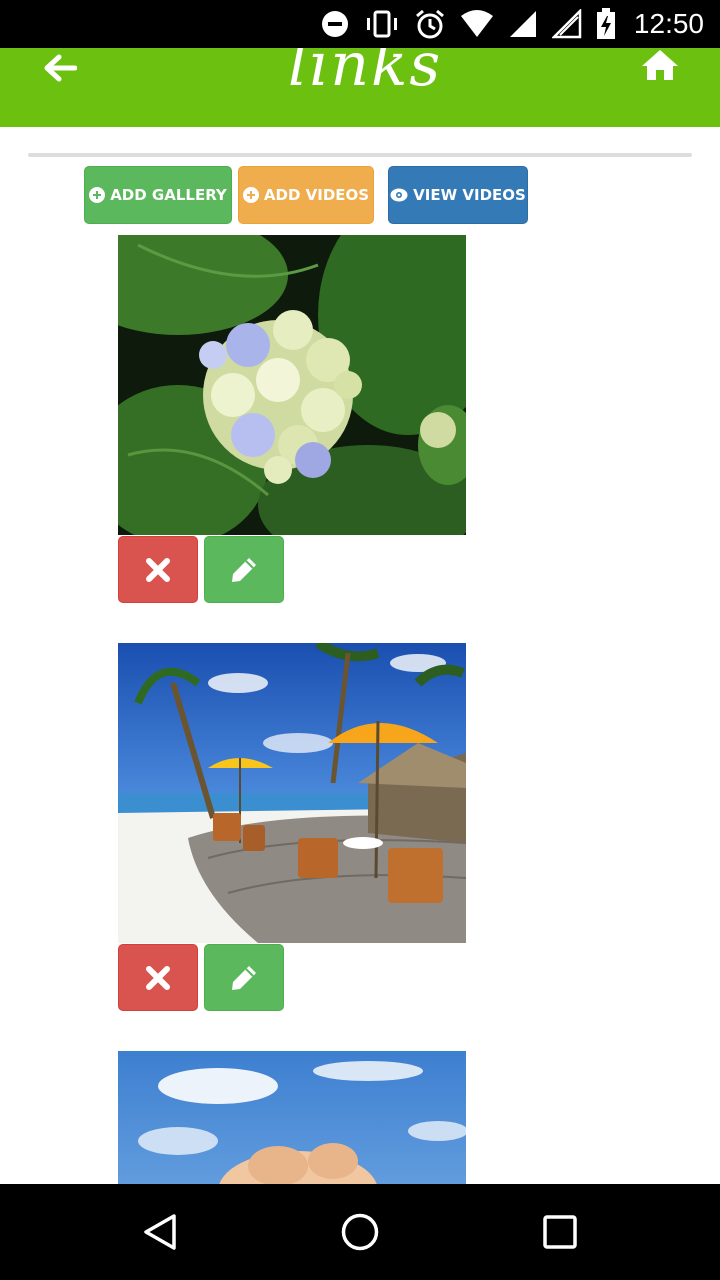 Image resolution: width=720 pixels, height=1280 pixels. I want to click on gallery-photo-hydrangea, so click(292, 385).